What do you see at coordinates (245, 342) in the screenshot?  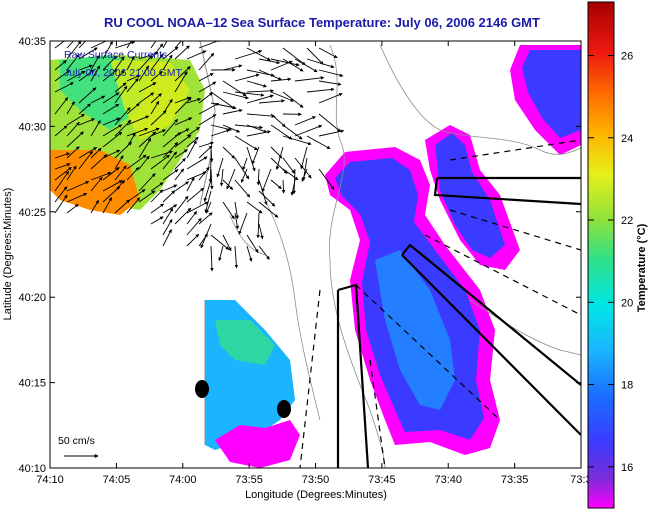 I see `coastal-water-green` at bounding box center [245, 342].